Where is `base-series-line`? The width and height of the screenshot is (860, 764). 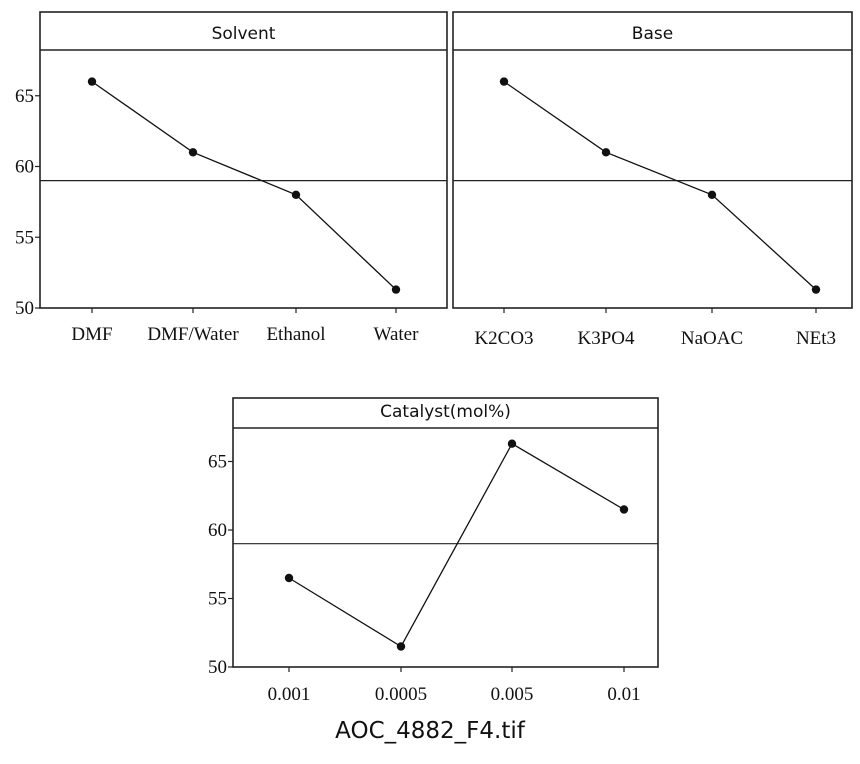
base-series-line is located at coordinates (660, 186).